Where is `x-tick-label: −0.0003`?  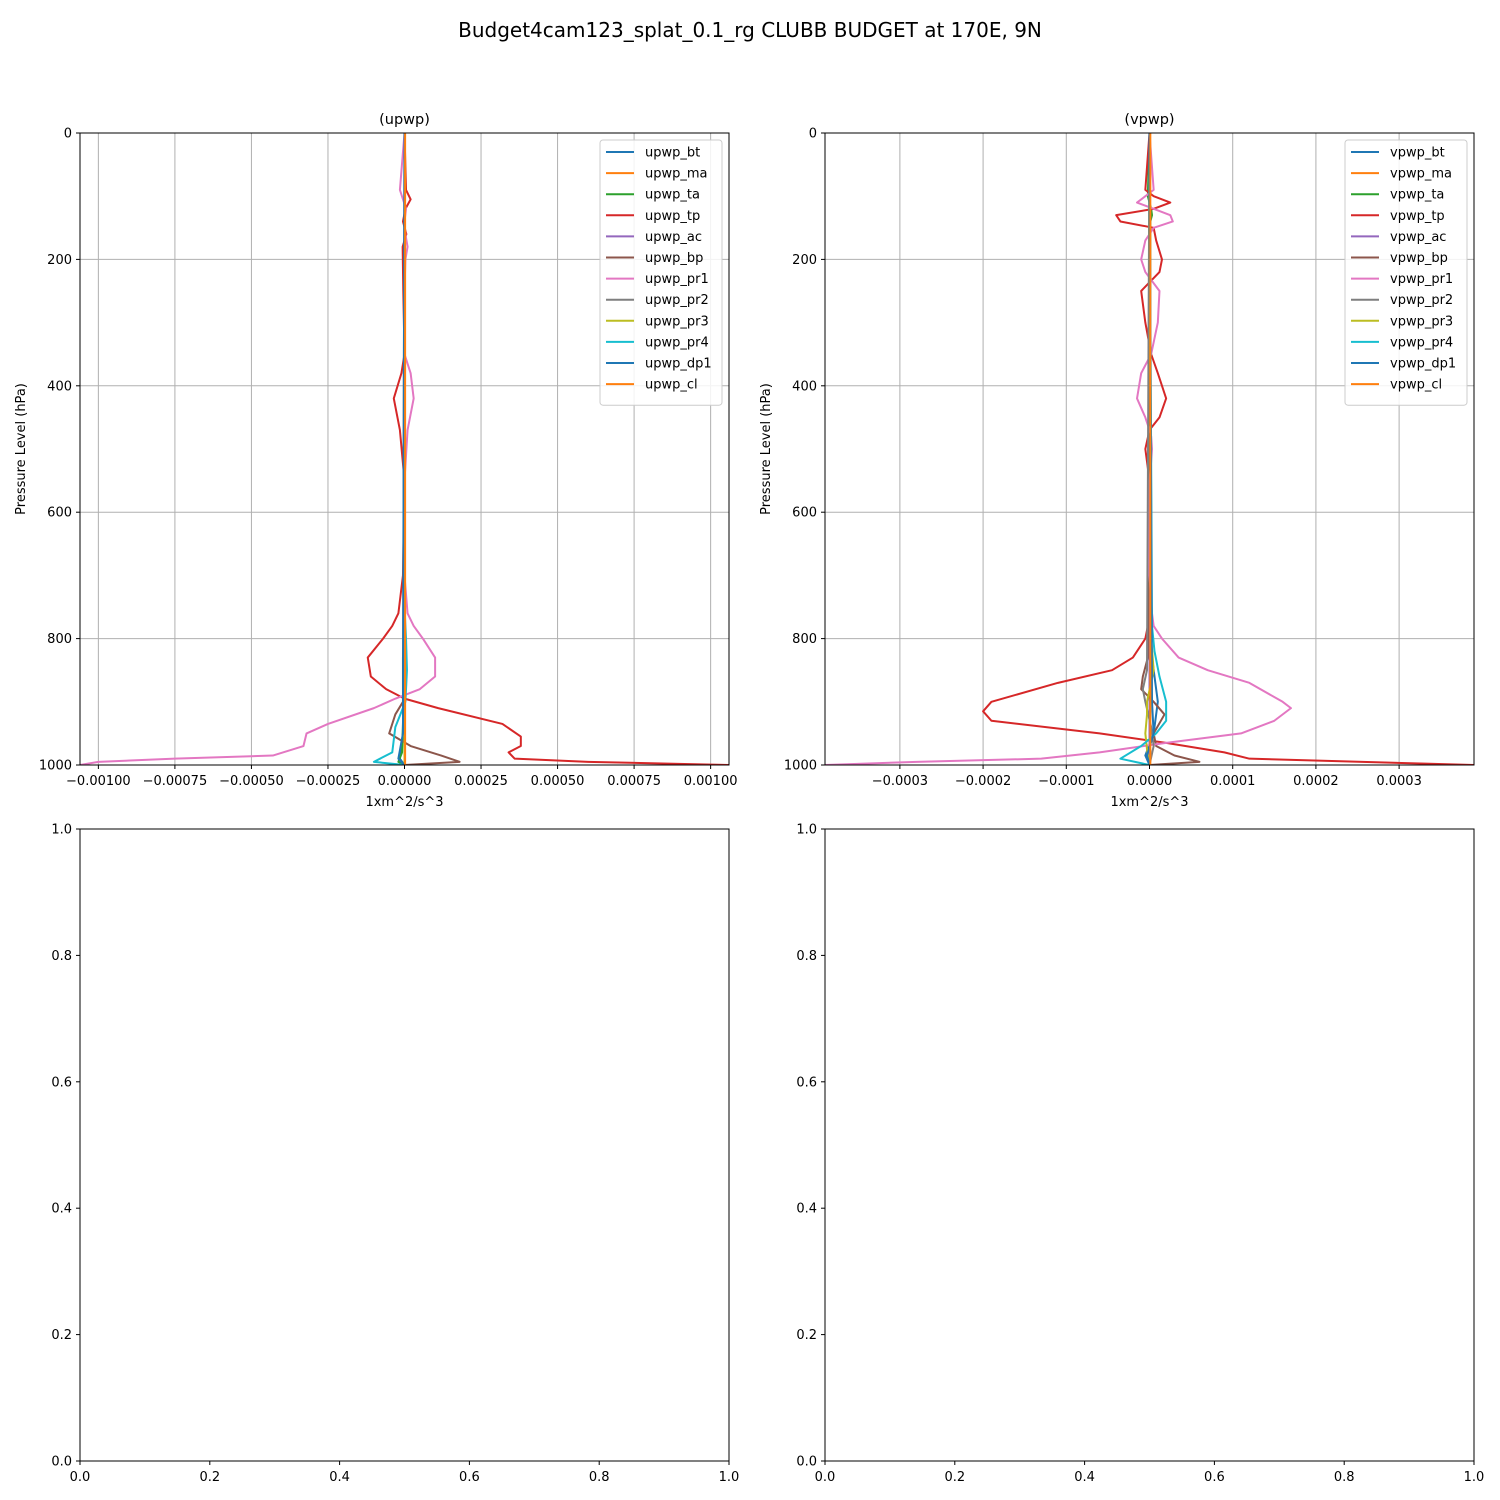 x-tick-label: −0.0003 is located at coordinates (900, 781).